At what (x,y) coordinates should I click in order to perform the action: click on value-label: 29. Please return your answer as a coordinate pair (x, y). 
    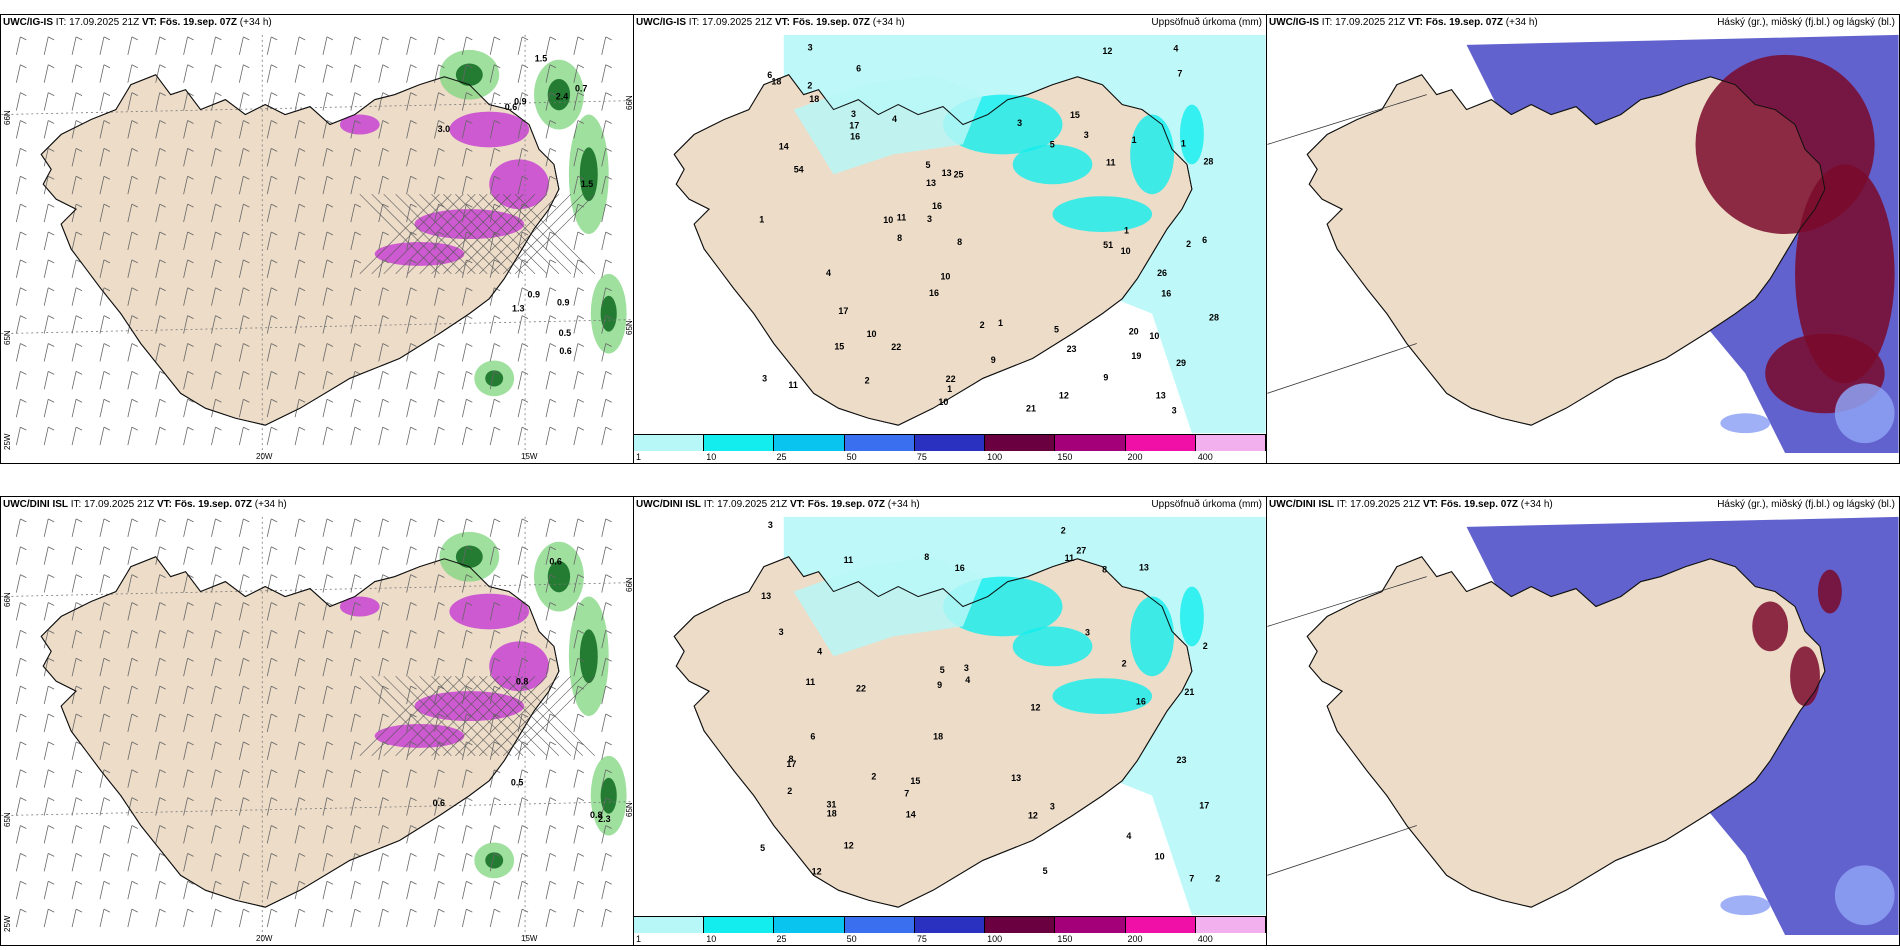
    Looking at the image, I should click on (1181, 363).